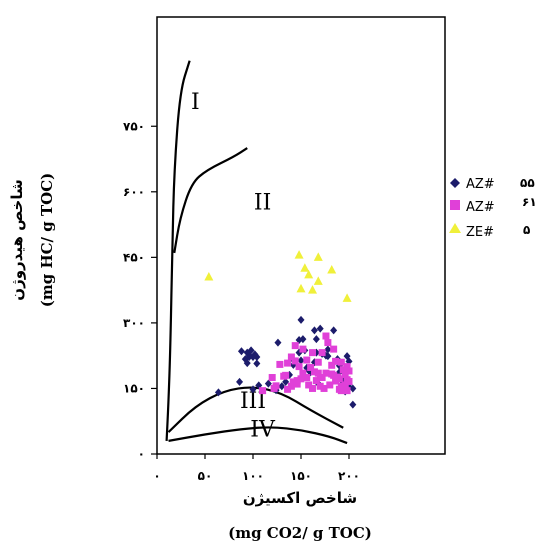  Describe the element at coordinates (141, 454) in the screenshot. I see `y-tick-label: ۰` at that location.